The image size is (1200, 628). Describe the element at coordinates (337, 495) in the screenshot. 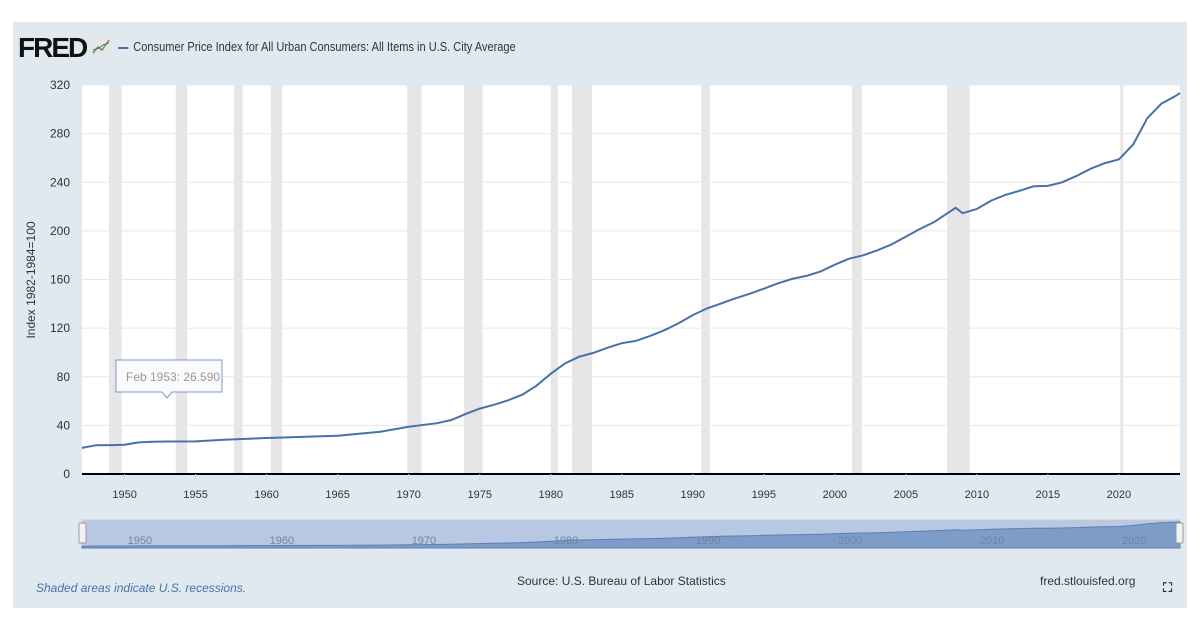

I see `x-tick-label: 1965` at that location.